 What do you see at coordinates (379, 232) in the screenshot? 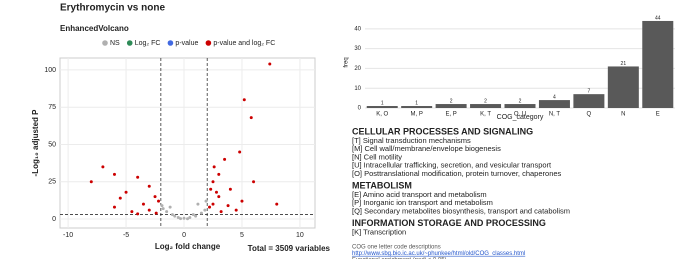
I see `section-item: [K] Transcription` at bounding box center [379, 232].